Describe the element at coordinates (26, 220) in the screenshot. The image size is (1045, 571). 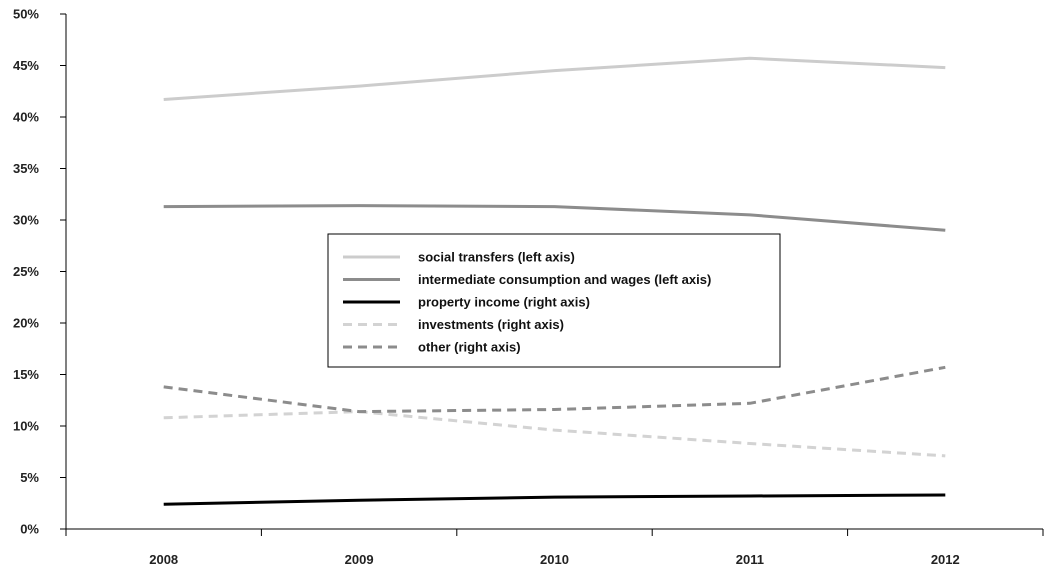
I see `y-tick-label: 30%` at that location.